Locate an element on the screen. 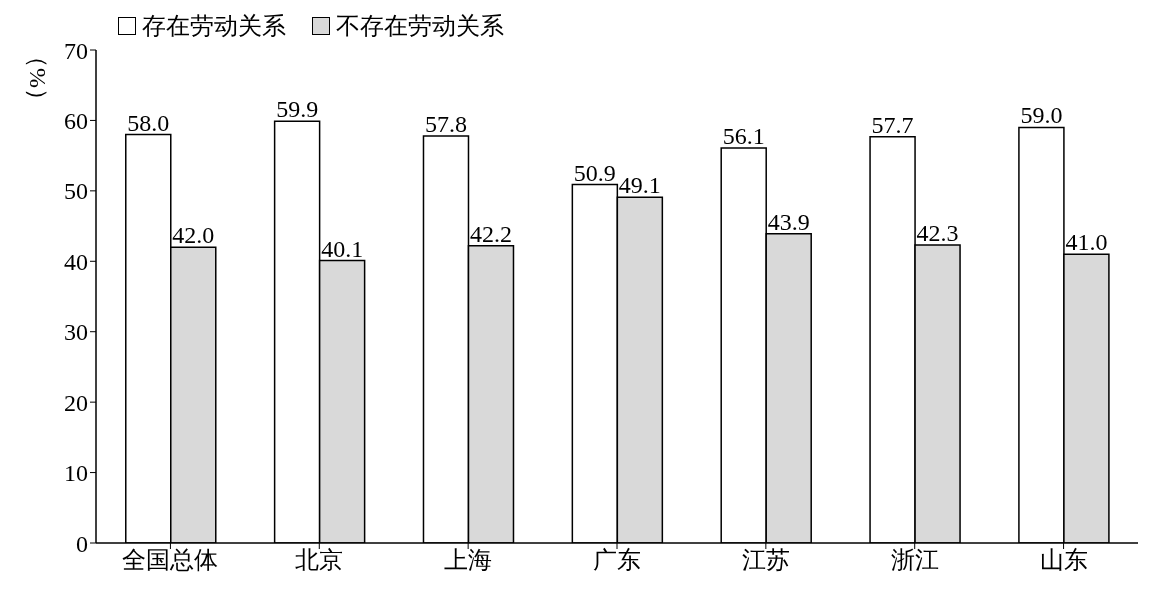 The width and height of the screenshot is (1161, 599). y-tick-label: 70 is located at coordinates (76, 50).